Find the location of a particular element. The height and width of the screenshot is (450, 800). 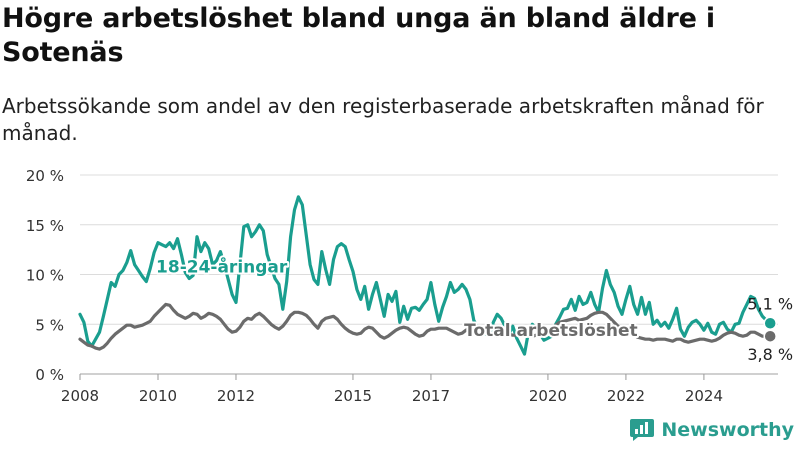

x-tick-label: 2017 is located at coordinates (431, 396).